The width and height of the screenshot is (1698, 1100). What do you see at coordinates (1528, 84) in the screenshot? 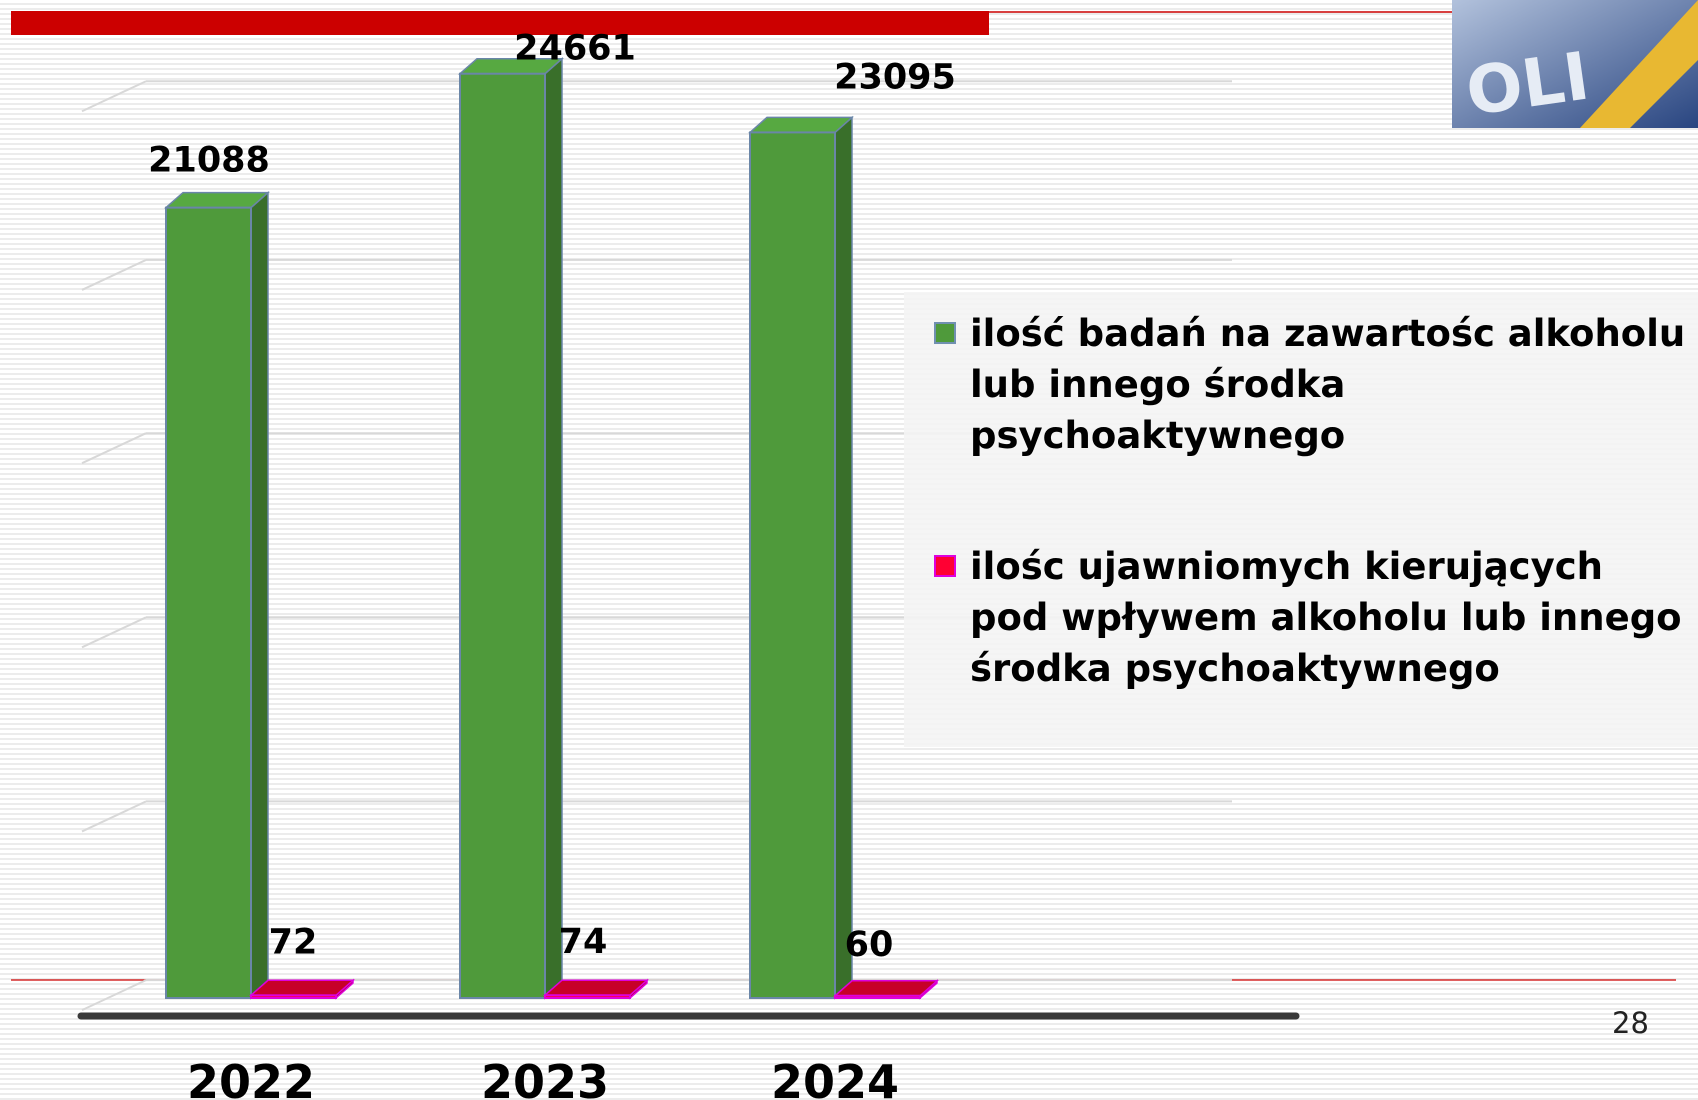
I see `svg-text: OLI` at bounding box center [1528, 84].